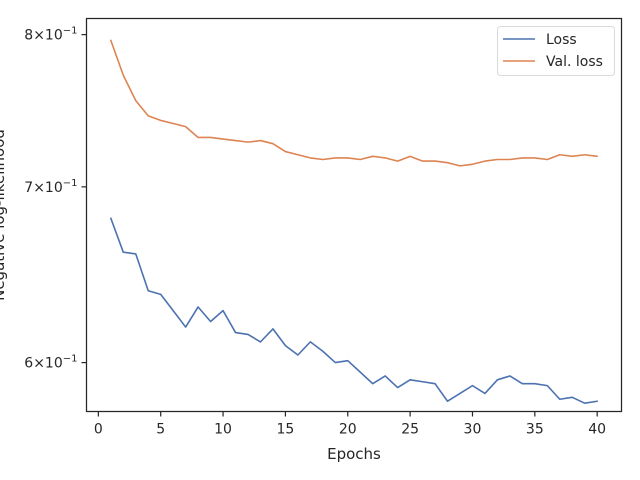 This screenshot has height=480, width=640. What do you see at coordinates (4, 215) in the screenshot?
I see `y-axis-label: Negative log-likelihood` at bounding box center [4, 215].